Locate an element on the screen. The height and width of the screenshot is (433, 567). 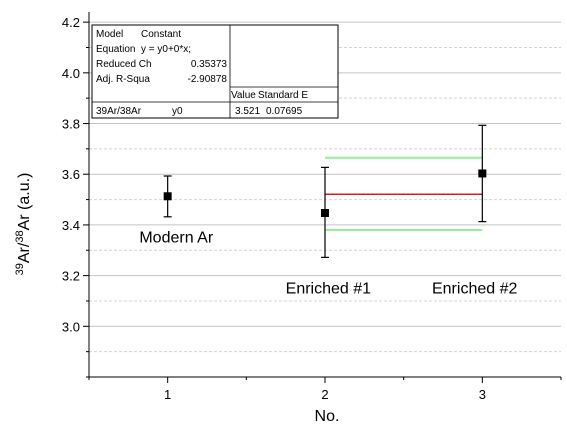
fit-table-cell: Constant is located at coordinates (161, 34).